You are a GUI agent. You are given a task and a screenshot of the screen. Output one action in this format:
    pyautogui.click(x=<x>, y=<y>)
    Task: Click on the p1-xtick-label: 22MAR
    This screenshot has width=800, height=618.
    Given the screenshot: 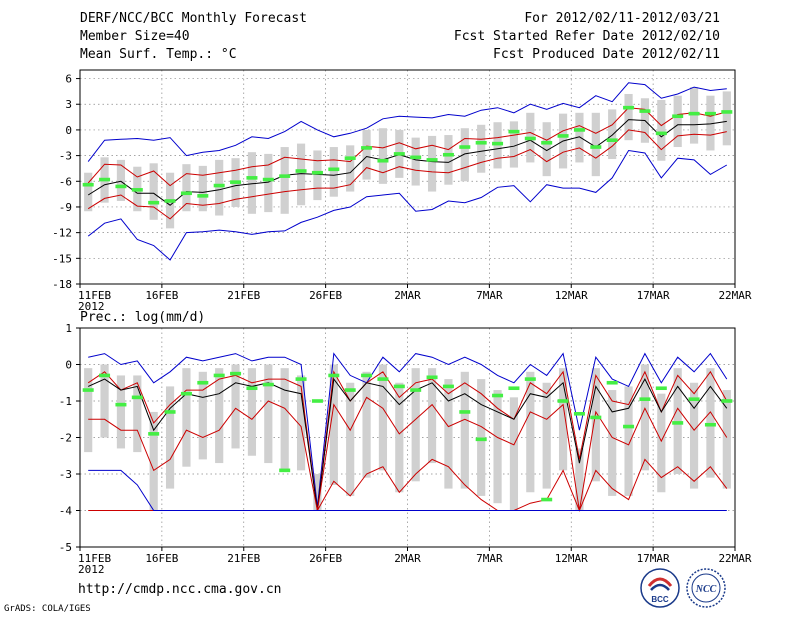 What is the action you would take?
    pyautogui.click(x=734, y=295)
    